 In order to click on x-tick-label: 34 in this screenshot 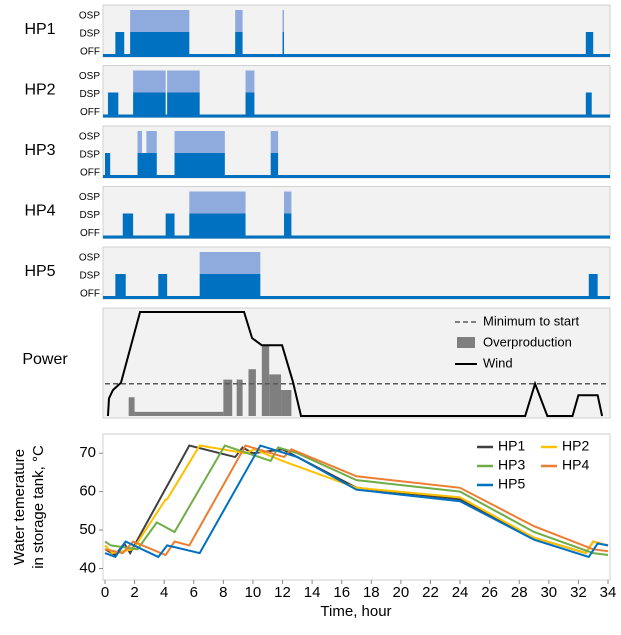, I will do `click(608, 592)`.